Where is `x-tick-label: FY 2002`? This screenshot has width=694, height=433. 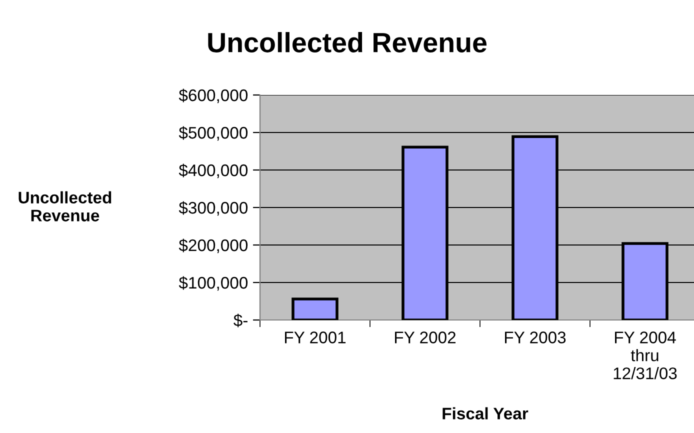
x-tick-label: FY 2002 is located at coordinates (425, 338).